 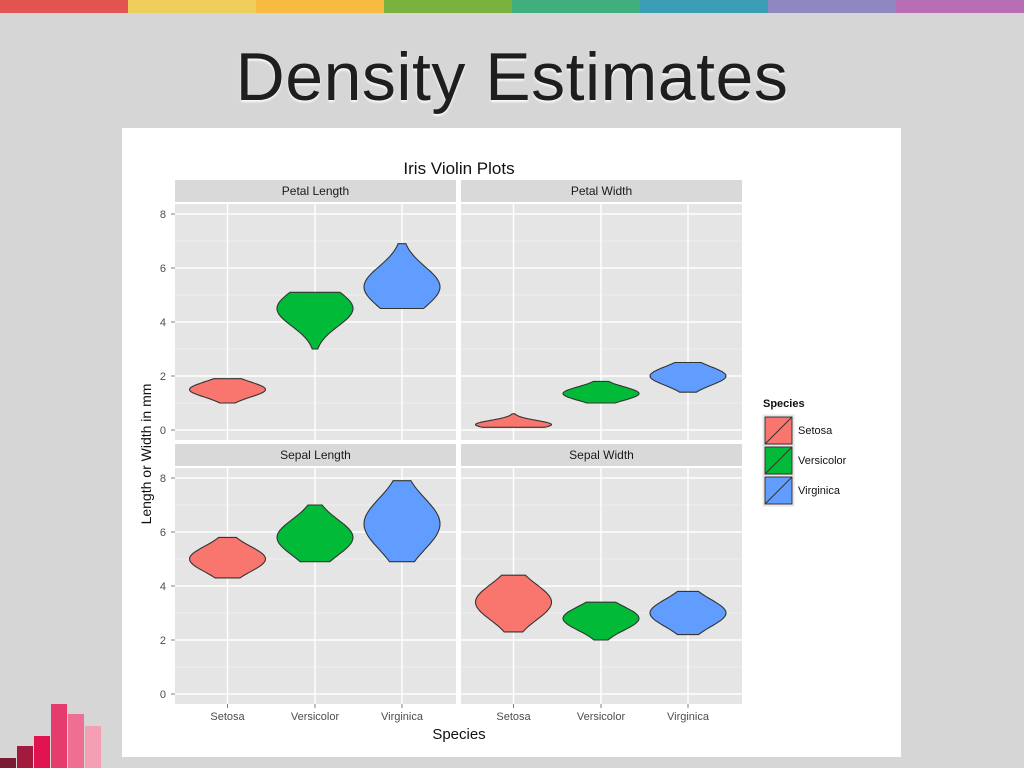 I want to click on facet-label: Sepal Length, so click(x=315, y=455).